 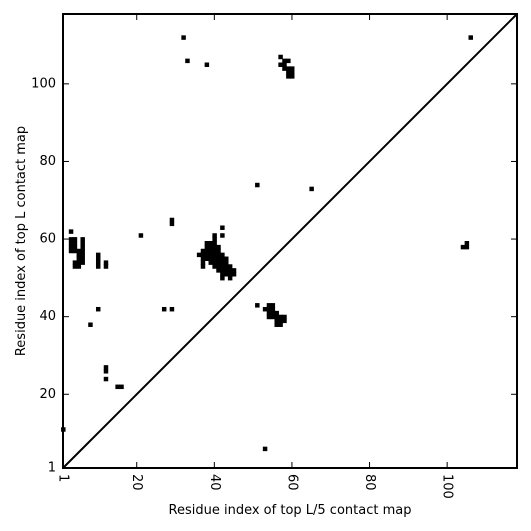 I want to click on y-tick-label: 40, so click(x=47, y=316).